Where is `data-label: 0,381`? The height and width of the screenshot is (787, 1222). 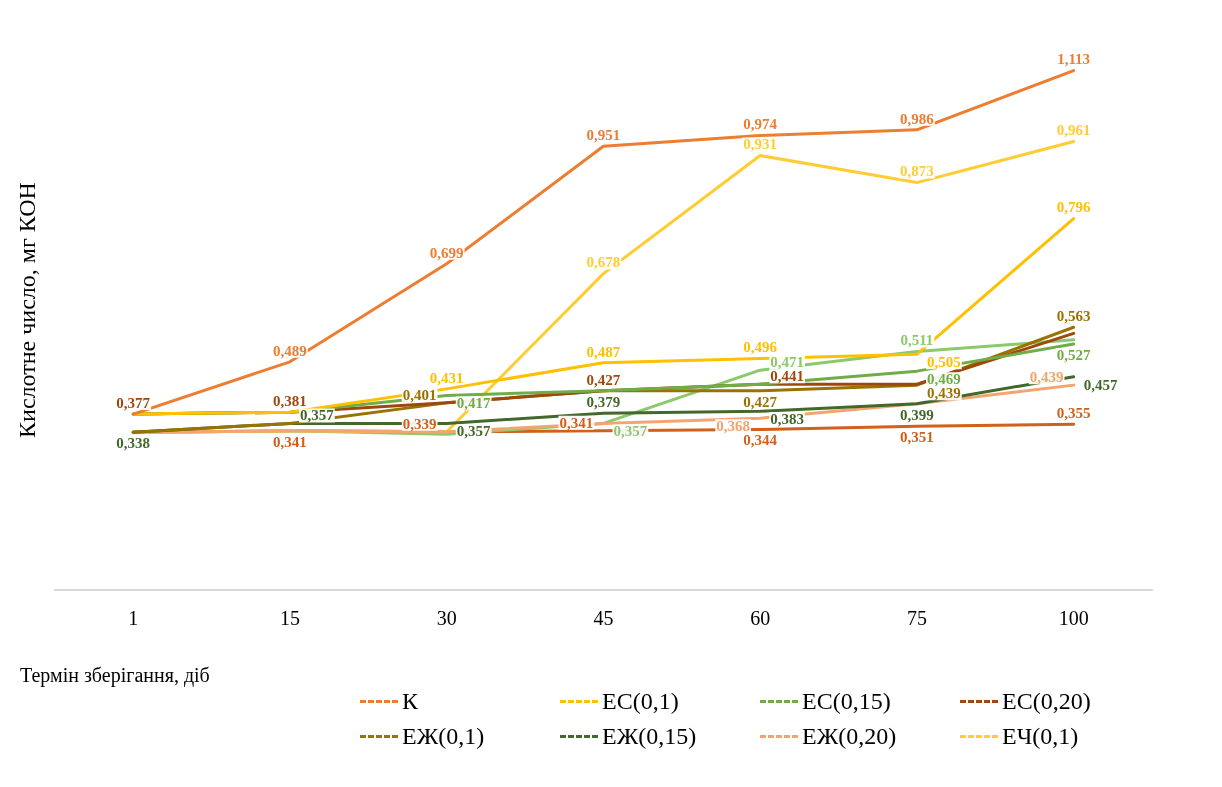
data-label: 0,381 is located at coordinates (290, 401).